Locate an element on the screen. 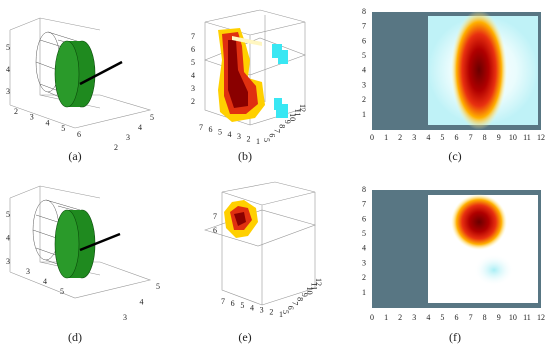 The image size is (550, 350). y-tick-label: 11 is located at coordinates (313, 286).